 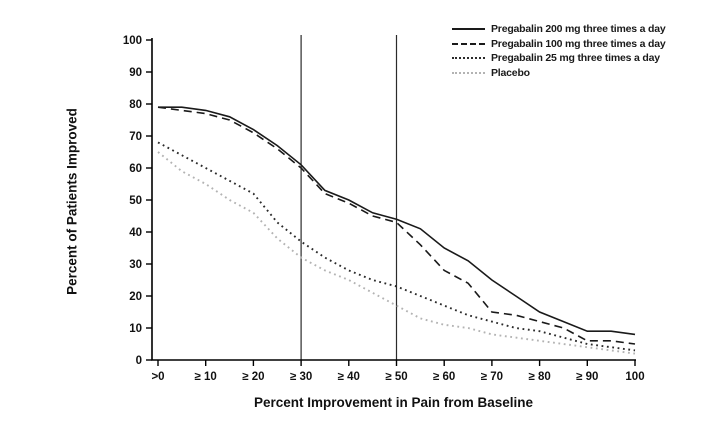 What do you see at coordinates (135, 73) in the screenshot?
I see `y-tick-label-90: 90` at bounding box center [135, 73].